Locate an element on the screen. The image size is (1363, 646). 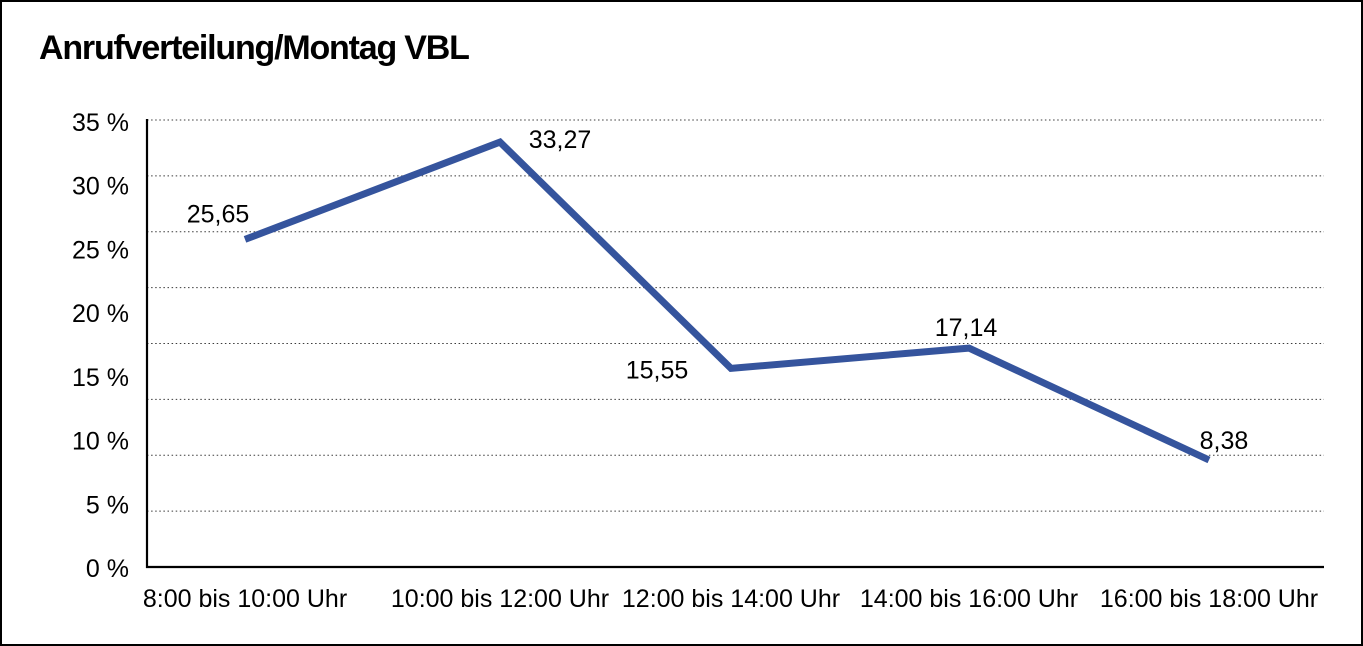
data-point-label: 17,14 is located at coordinates (966, 328).